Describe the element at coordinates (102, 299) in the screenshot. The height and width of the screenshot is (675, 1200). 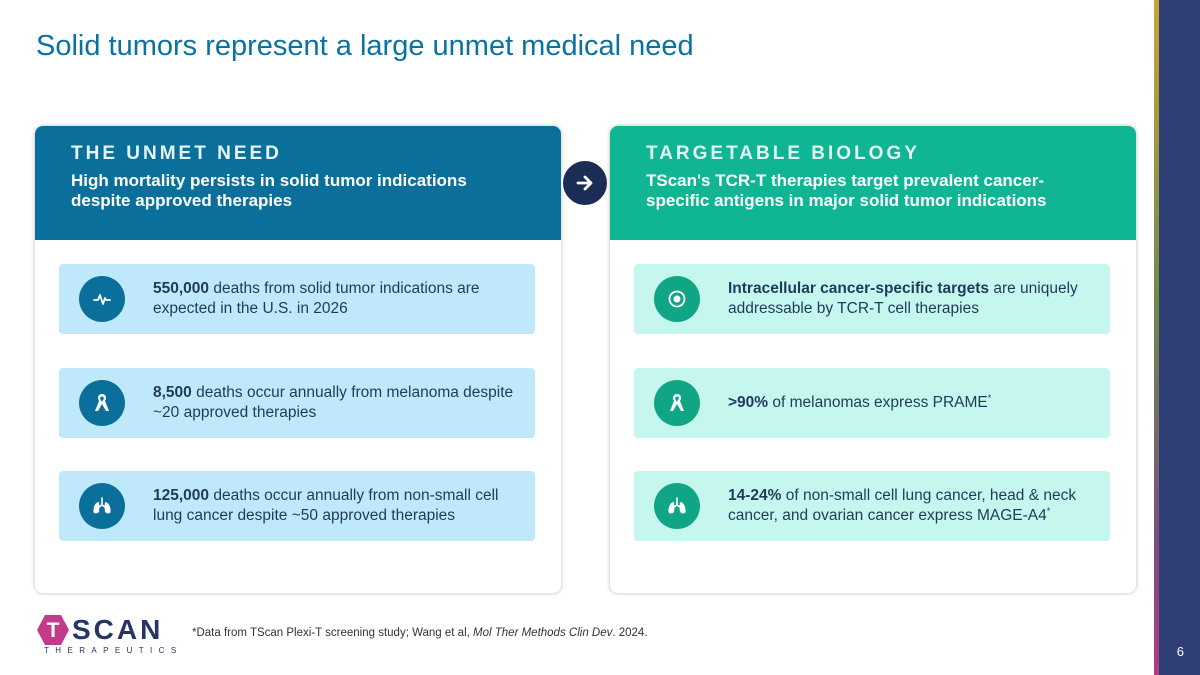
I see `pulse-icon` at that location.